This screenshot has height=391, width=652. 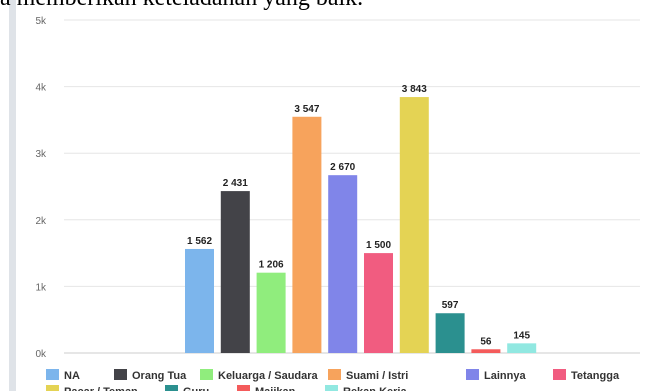 I want to click on legend-item: Orang Tua, so click(x=150, y=375).